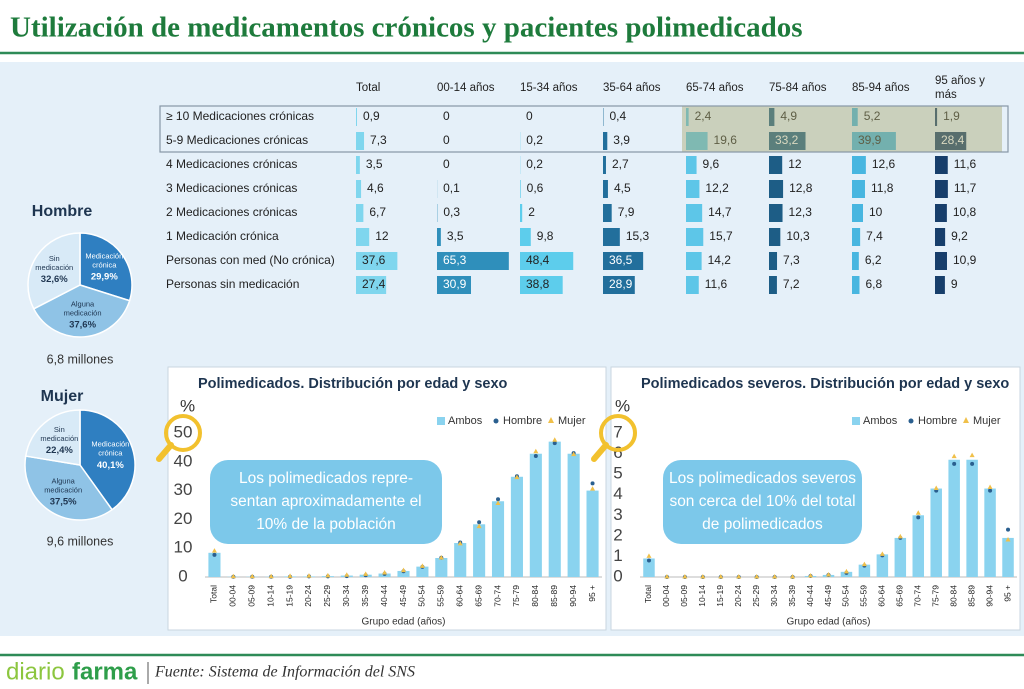 The image size is (1024, 689). What do you see at coordinates (371, 116) in the screenshot?
I see `cell-value: 0,9` at bounding box center [371, 116].